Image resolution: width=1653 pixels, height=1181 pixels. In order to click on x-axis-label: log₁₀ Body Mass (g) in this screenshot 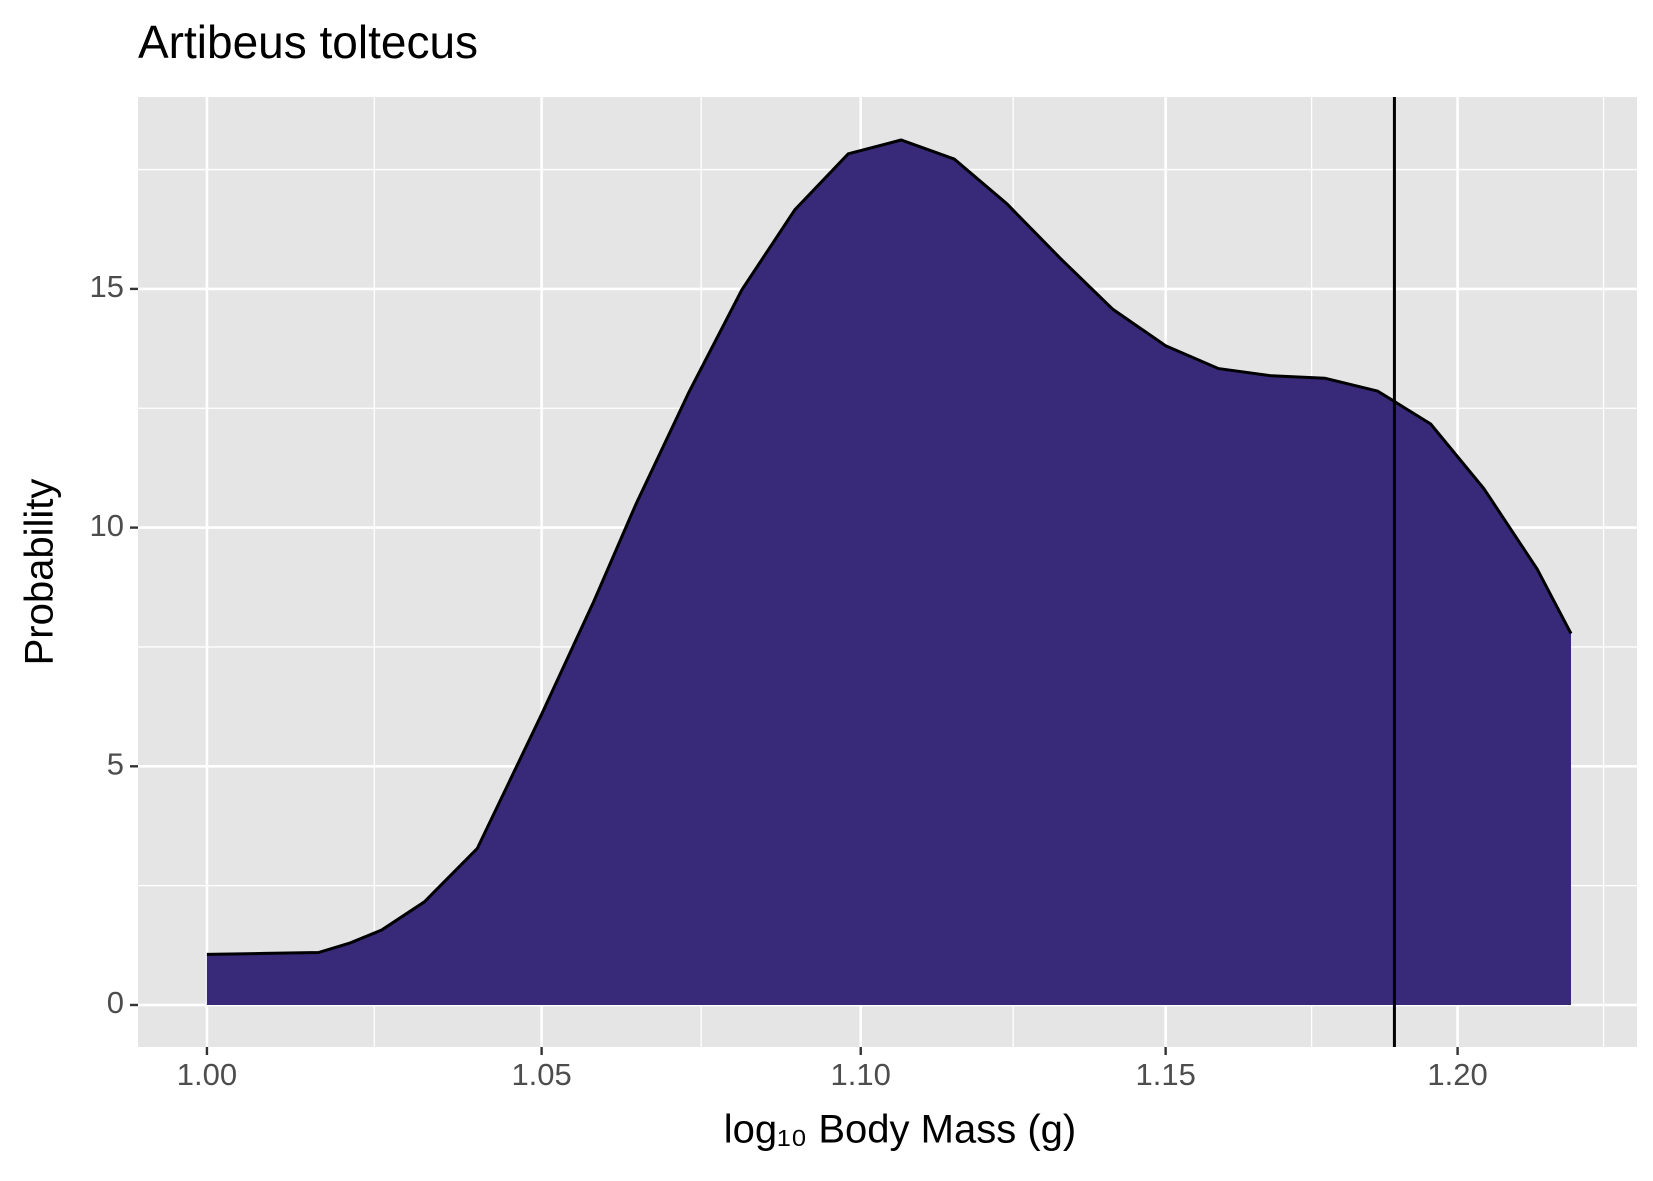, I will do `click(900, 1130)`.